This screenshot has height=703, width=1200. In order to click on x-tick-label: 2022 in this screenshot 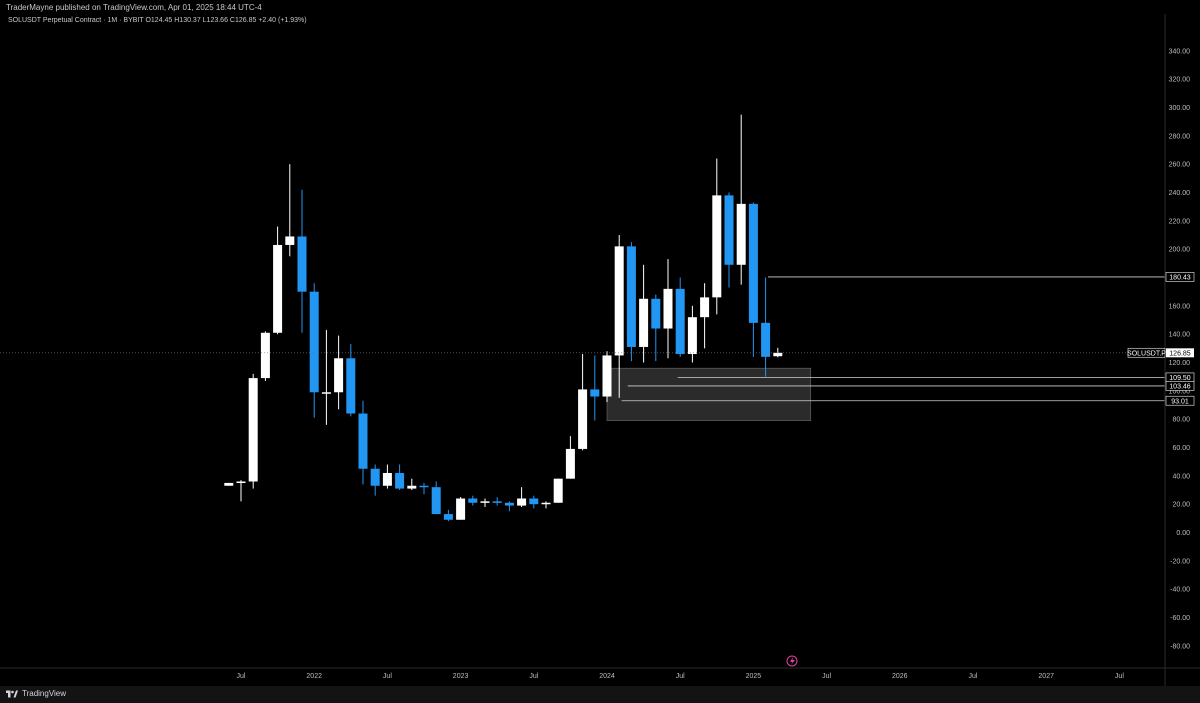, I will do `click(314, 676)`.